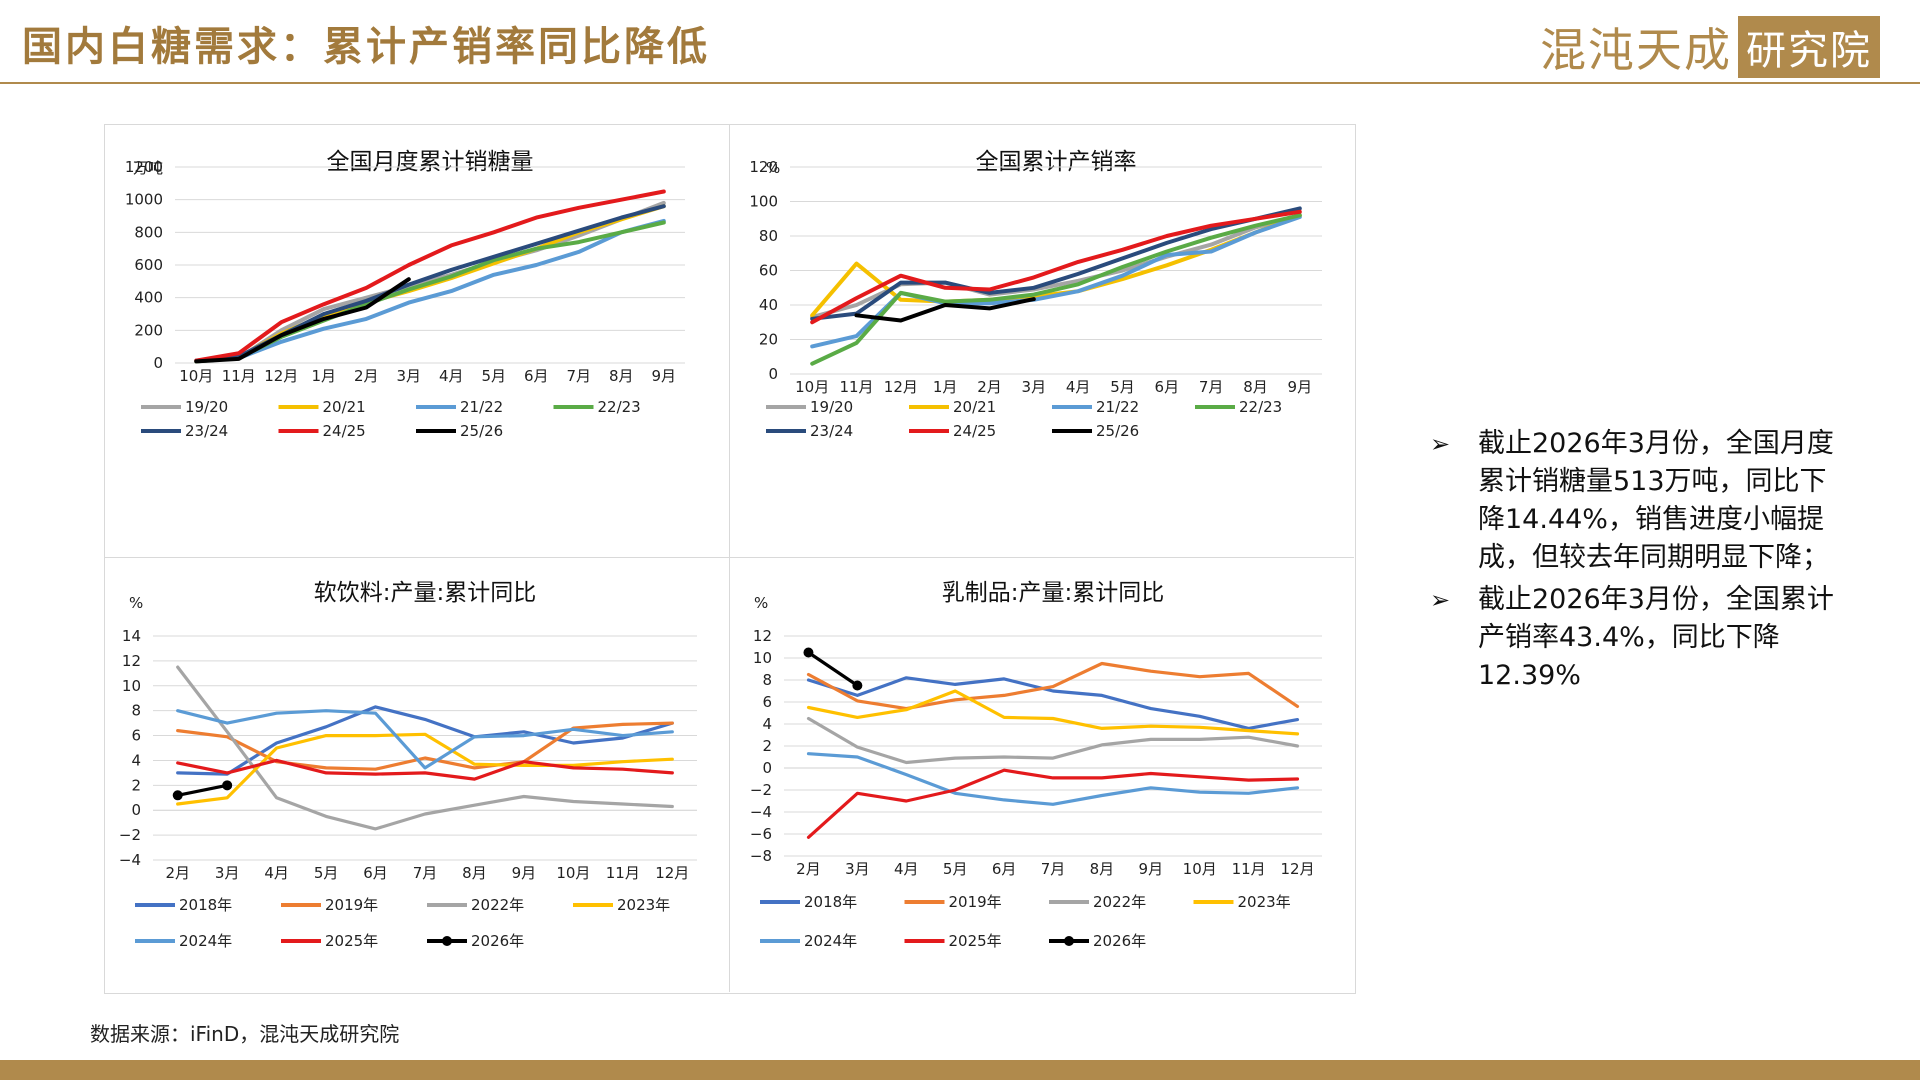  What do you see at coordinates (1809, 47) in the screenshot?
I see `logo-box-text: 研究院` at bounding box center [1809, 47].